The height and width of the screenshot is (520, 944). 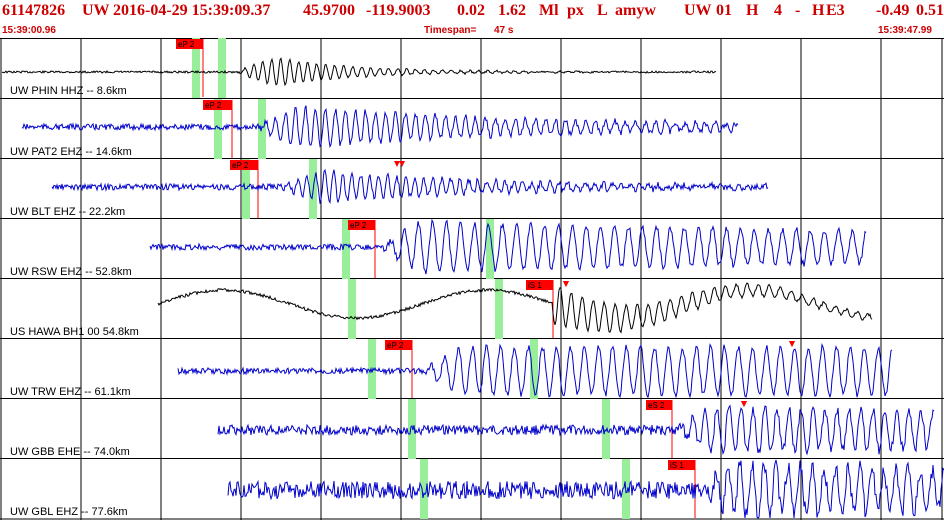 I want to click on station-label: UW GBL EHZ -- 77.6km, so click(x=69, y=512).